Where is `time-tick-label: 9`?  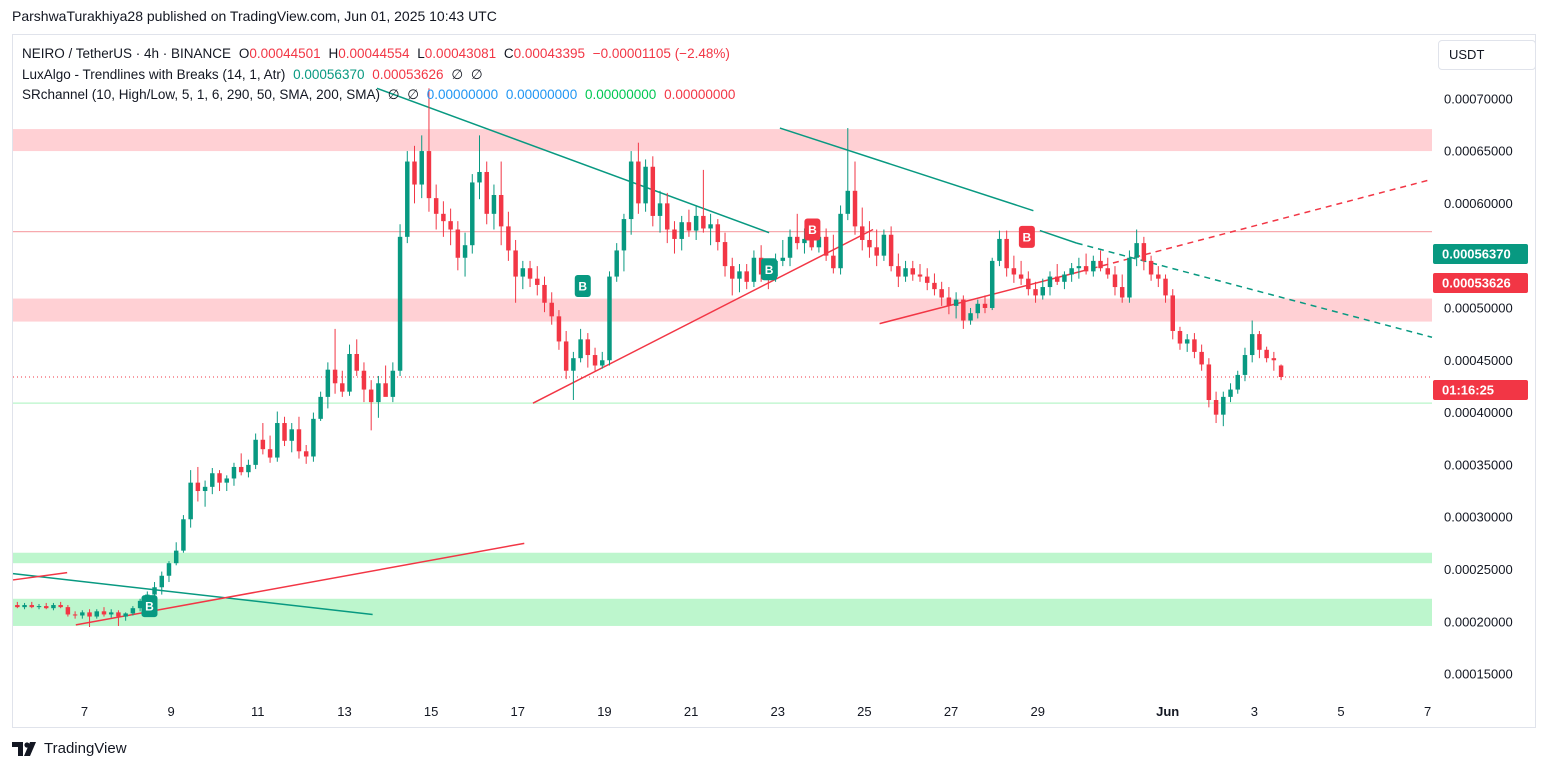 time-tick-label: 9 is located at coordinates (171, 711).